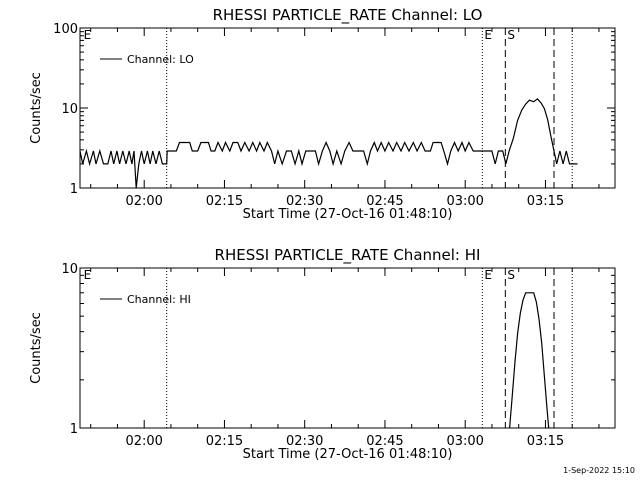 The image size is (640, 480). I want to click on y-tick-label: 100, so click(65, 29).